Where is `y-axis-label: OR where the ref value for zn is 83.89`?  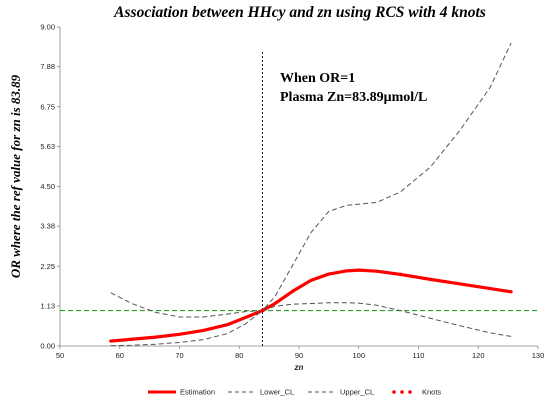 y-axis-label: OR where the ref value for zn is 83.89 is located at coordinates (15, 176).